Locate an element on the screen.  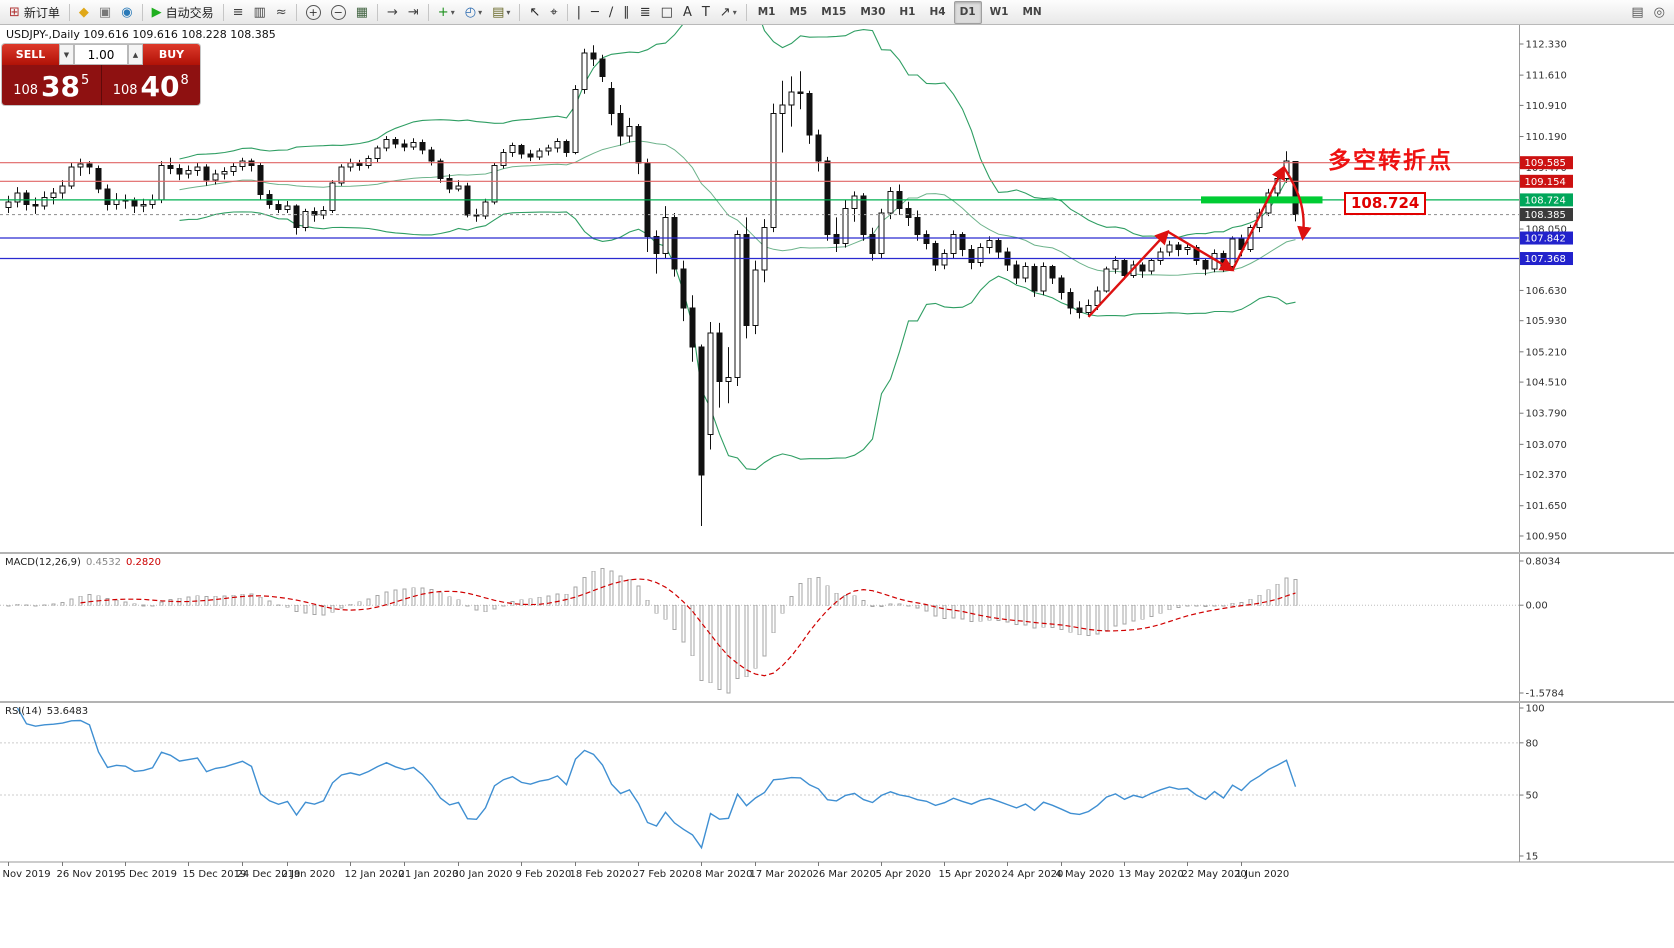
price-axis-label: 111.610 is located at coordinates (1546, 76).